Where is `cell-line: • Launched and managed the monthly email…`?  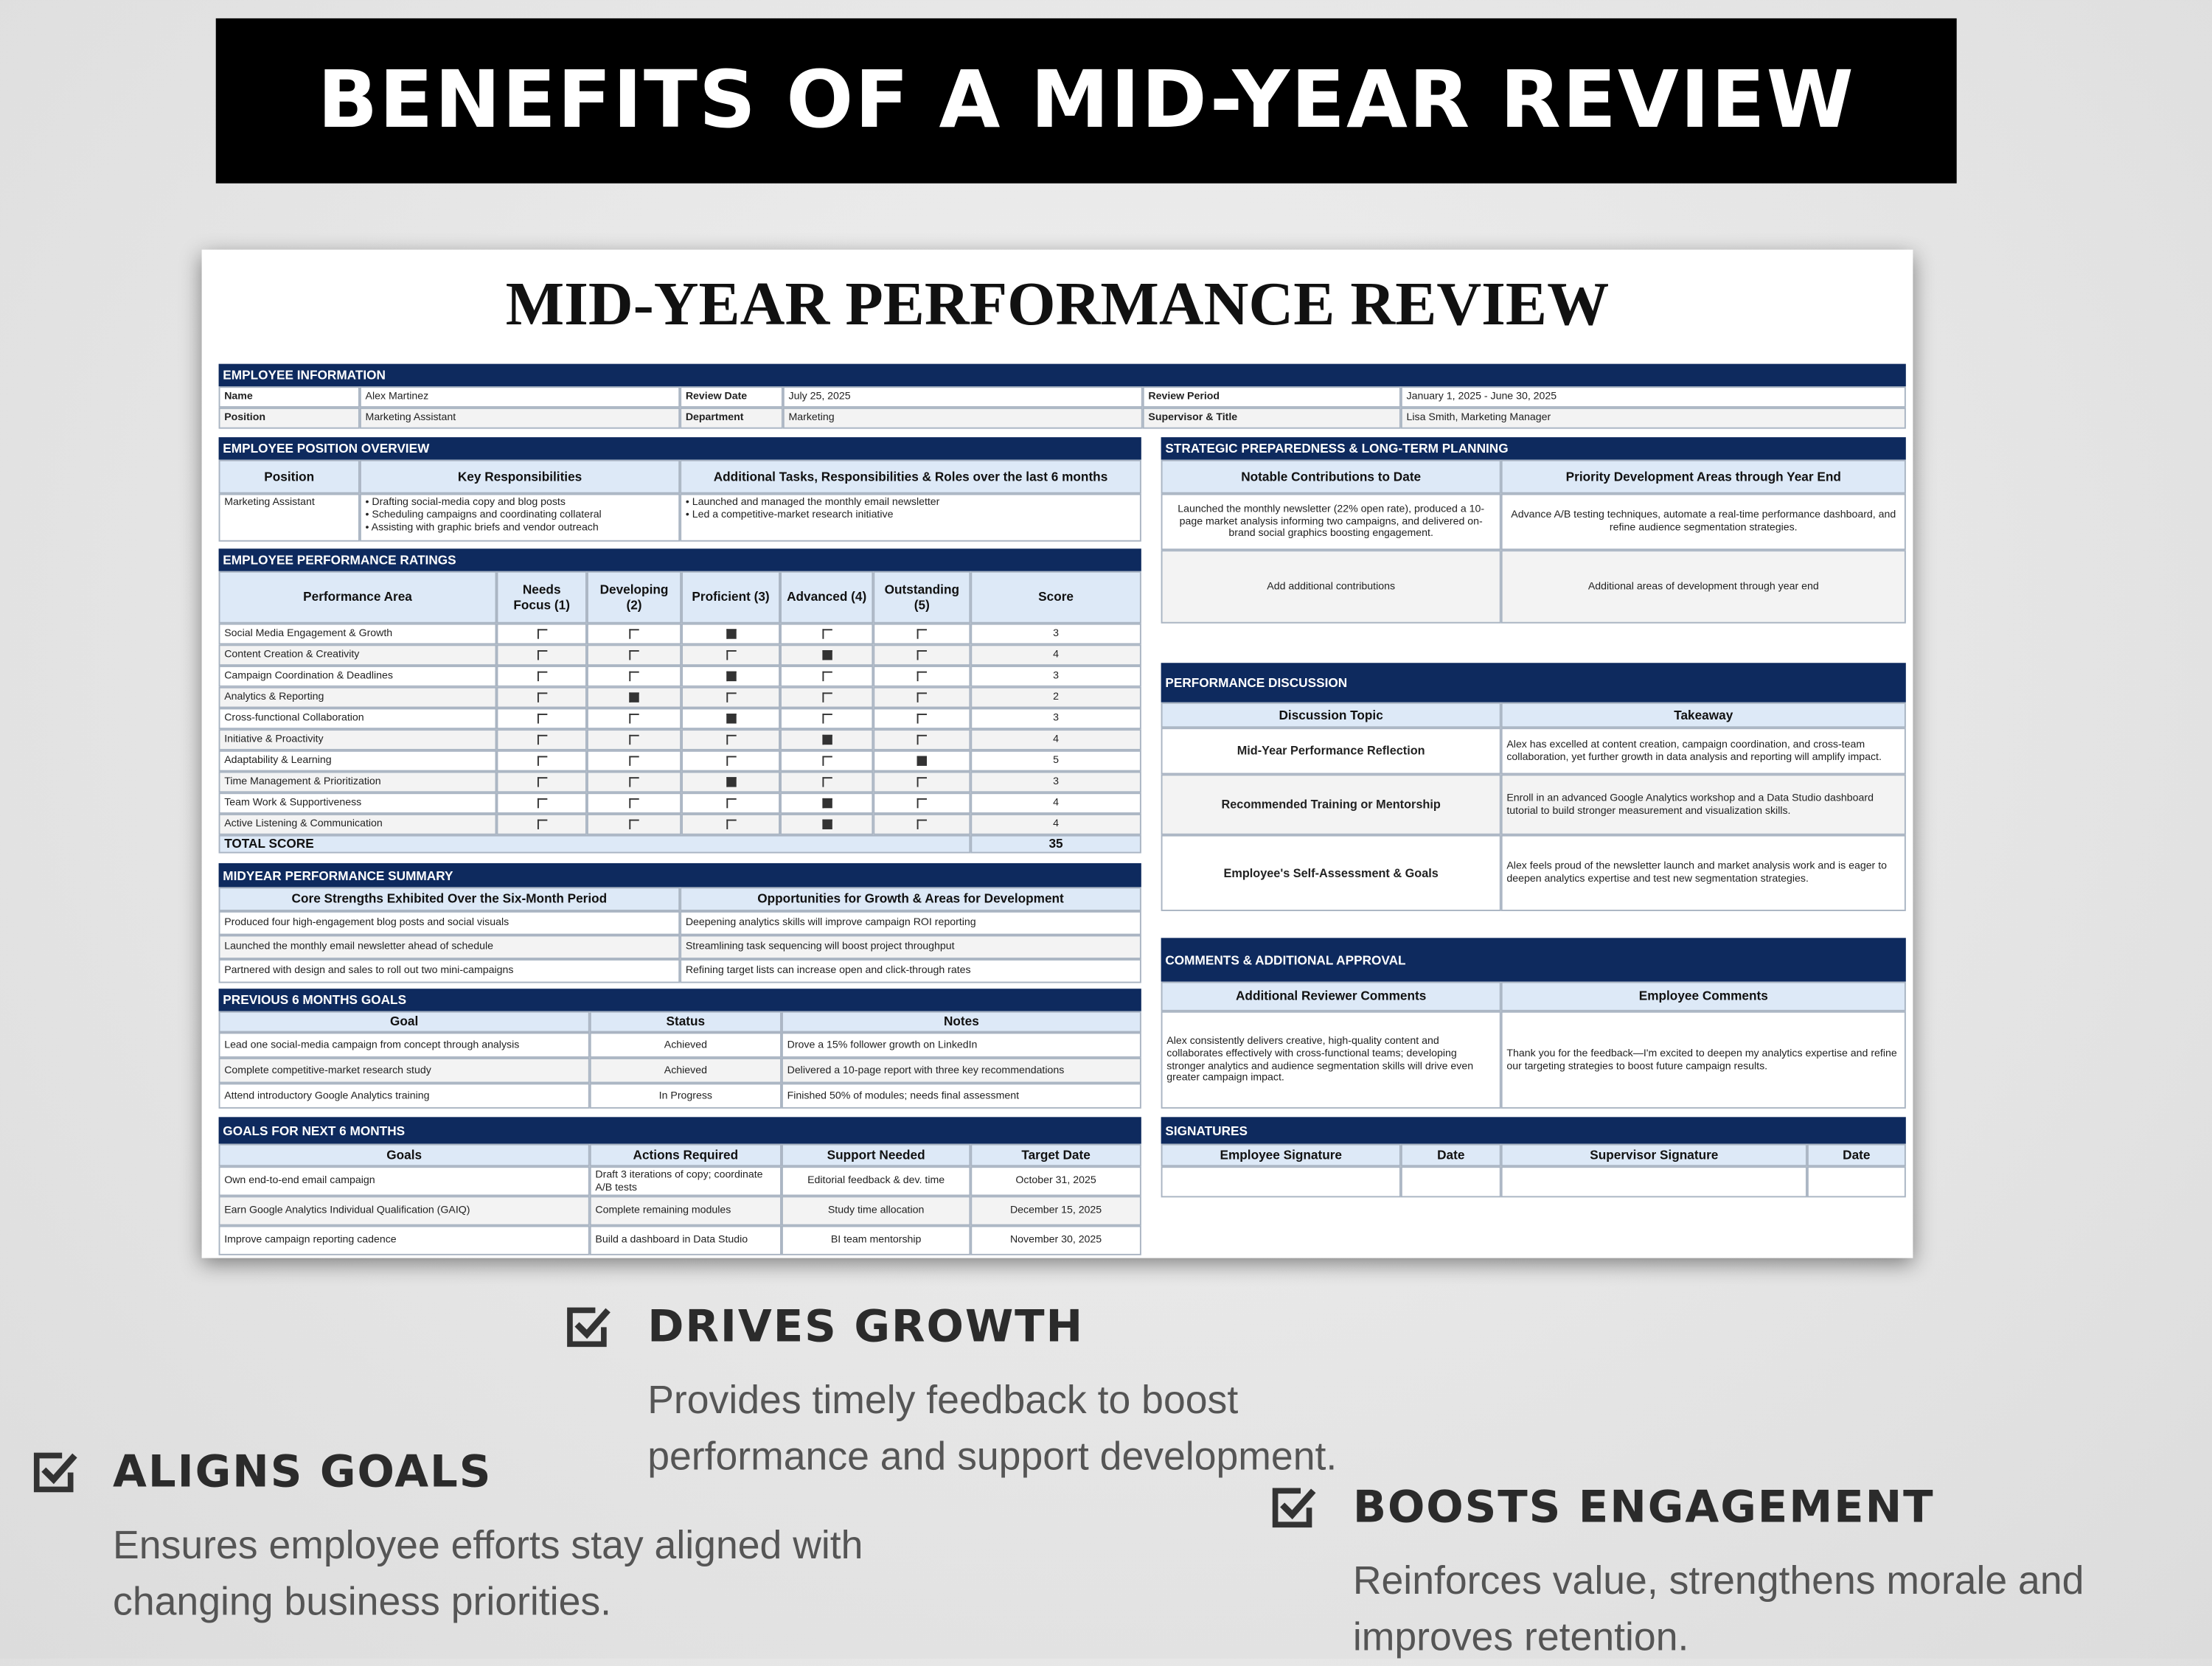 cell-line: • Launched and managed the monthly email… is located at coordinates (812, 501).